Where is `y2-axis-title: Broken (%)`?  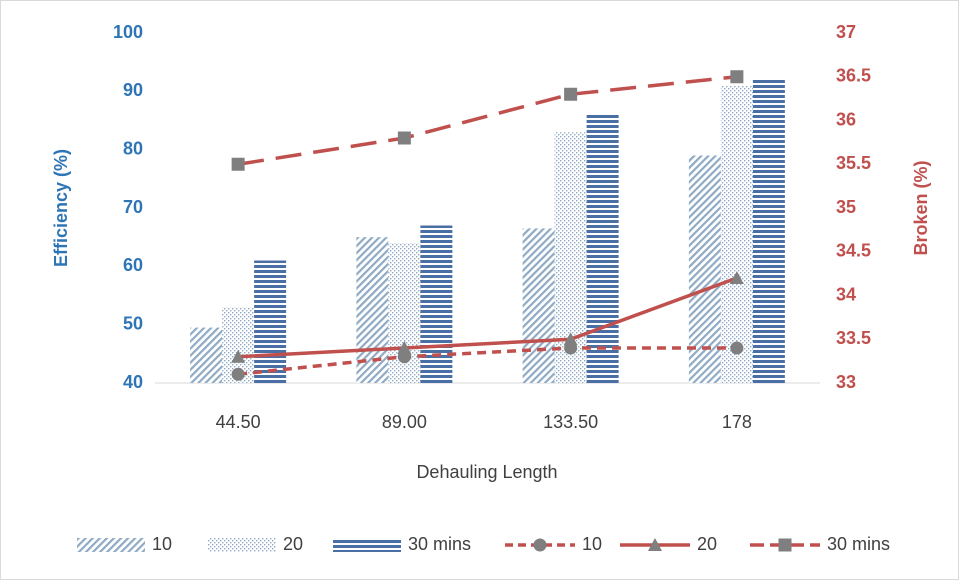
y2-axis-title: Broken (%) is located at coordinates (921, 207).